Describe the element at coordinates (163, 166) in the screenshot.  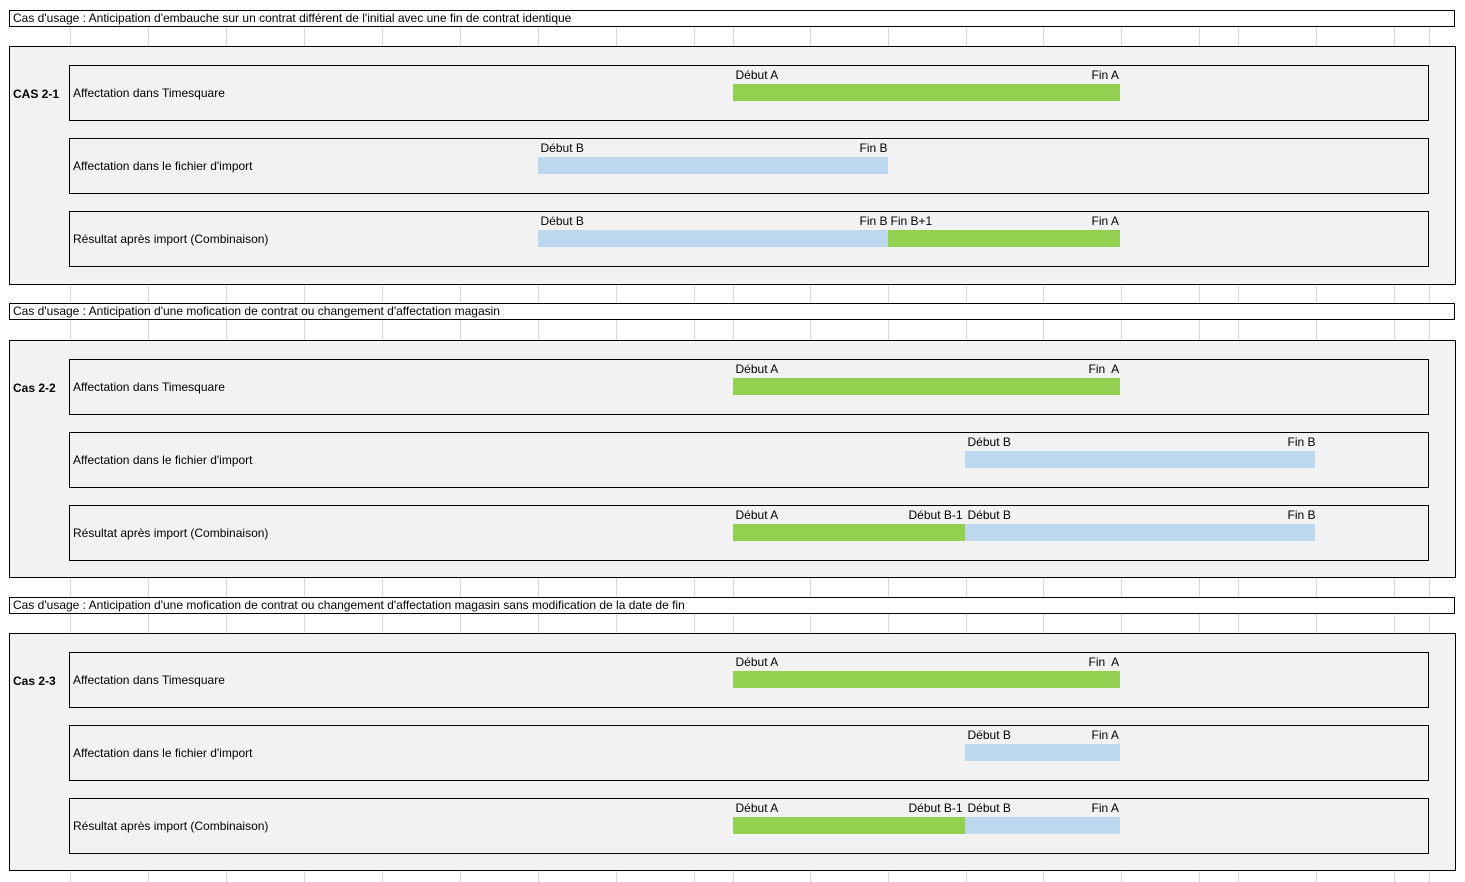
I see `row-label: Affectation dans le fichier d'import` at that location.